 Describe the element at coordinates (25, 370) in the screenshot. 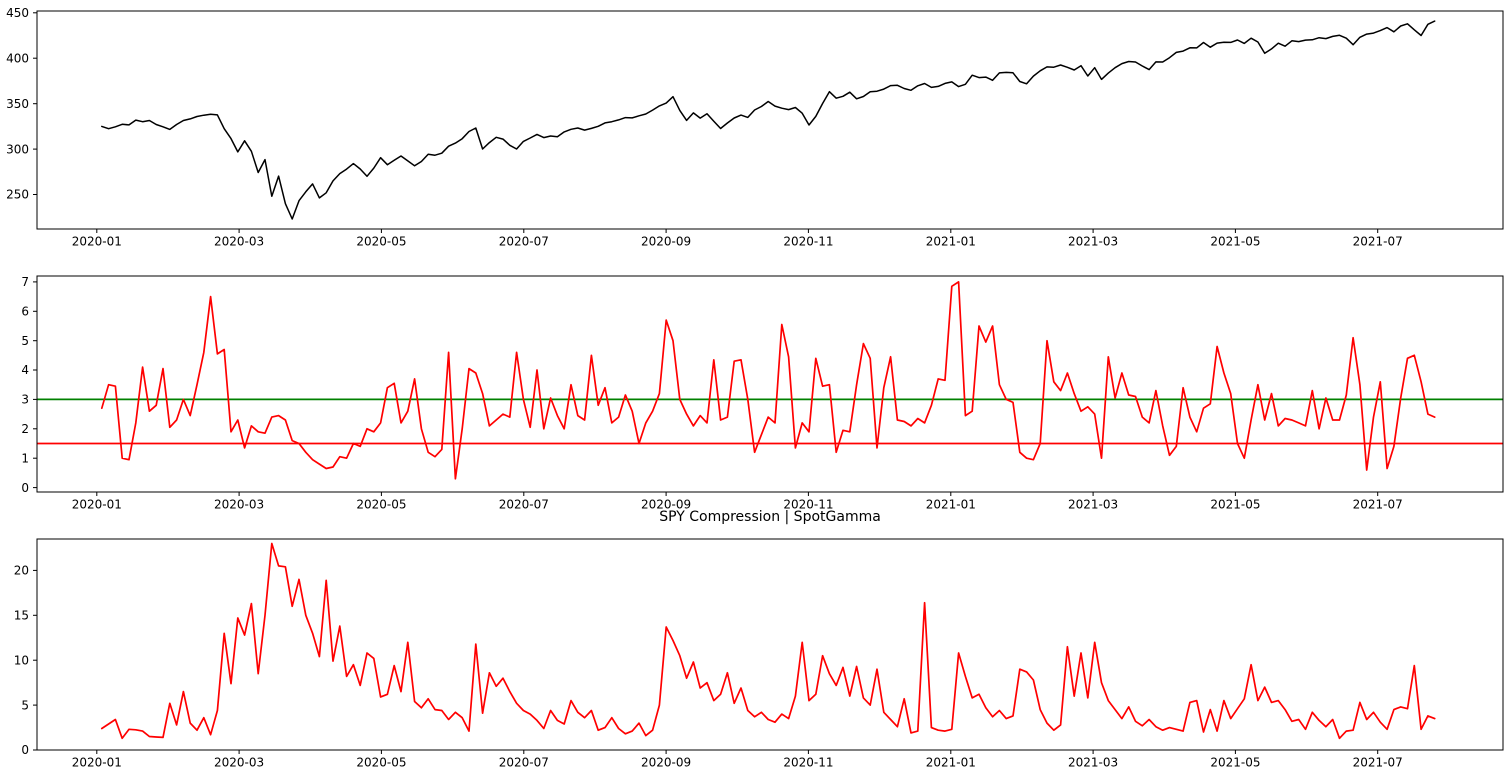

I see `y-tick-label: 4` at that location.